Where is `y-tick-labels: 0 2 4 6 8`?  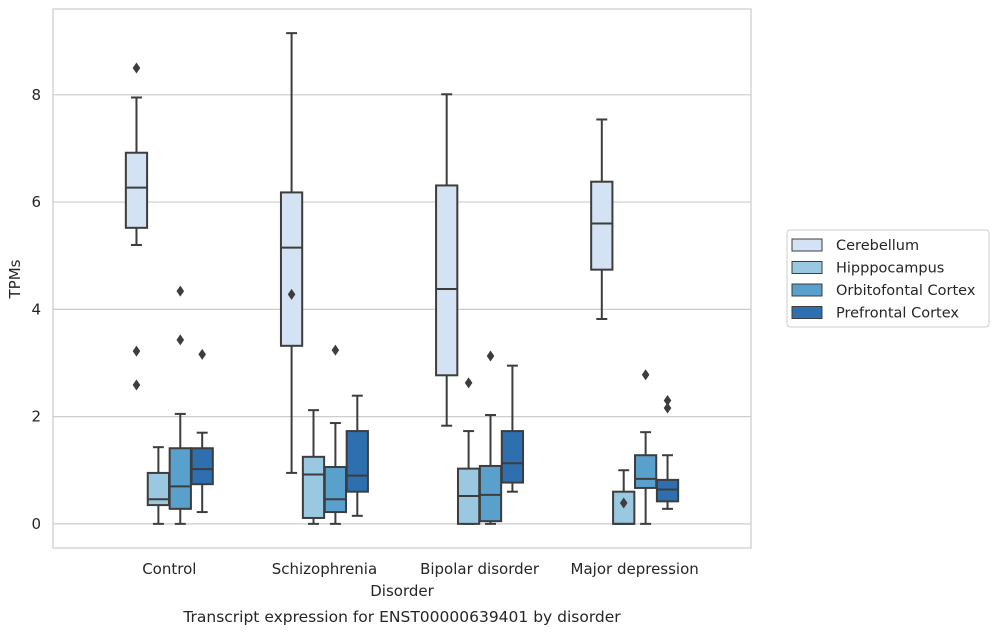 y-tick-labels: 0 2 4 6 8 is located at coordinates (36, 309).